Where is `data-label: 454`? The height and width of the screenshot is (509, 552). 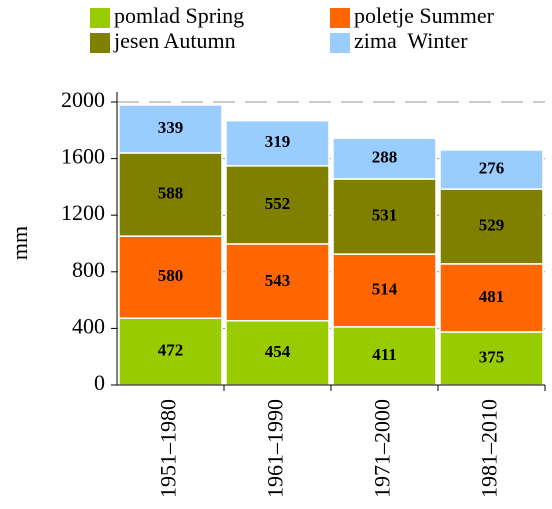
data-label: 454 is located at coordinates (278, 351).